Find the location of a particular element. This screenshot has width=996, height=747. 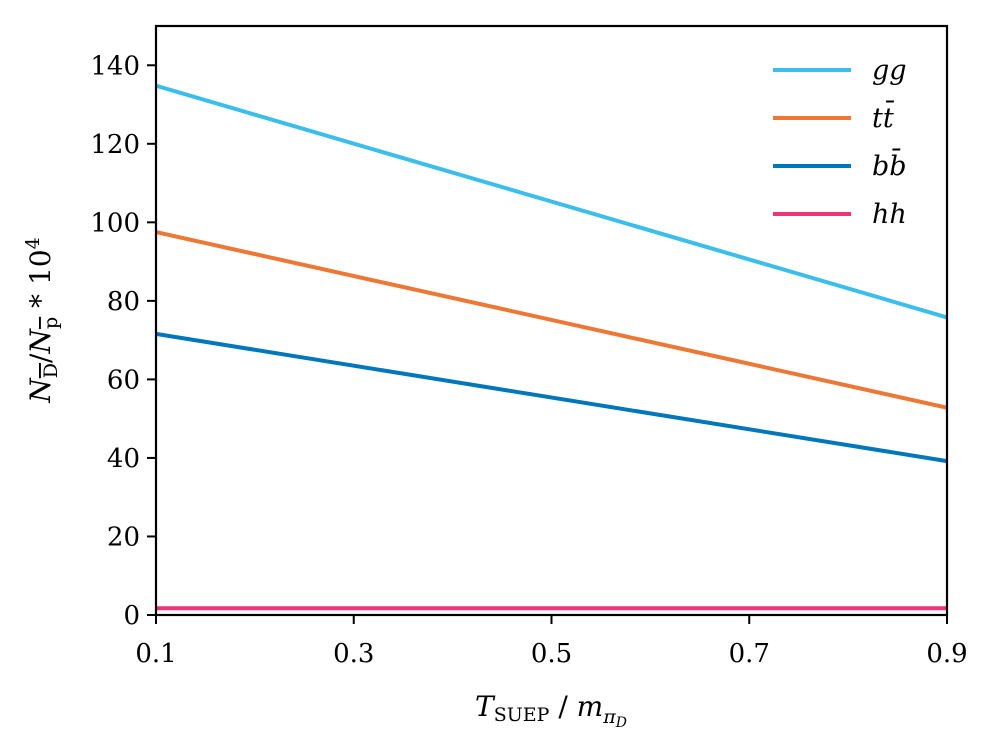

x-axis-ticks: 0.1 0.3 0.5 0.7 0.9 is located at coordinates (551, 642).